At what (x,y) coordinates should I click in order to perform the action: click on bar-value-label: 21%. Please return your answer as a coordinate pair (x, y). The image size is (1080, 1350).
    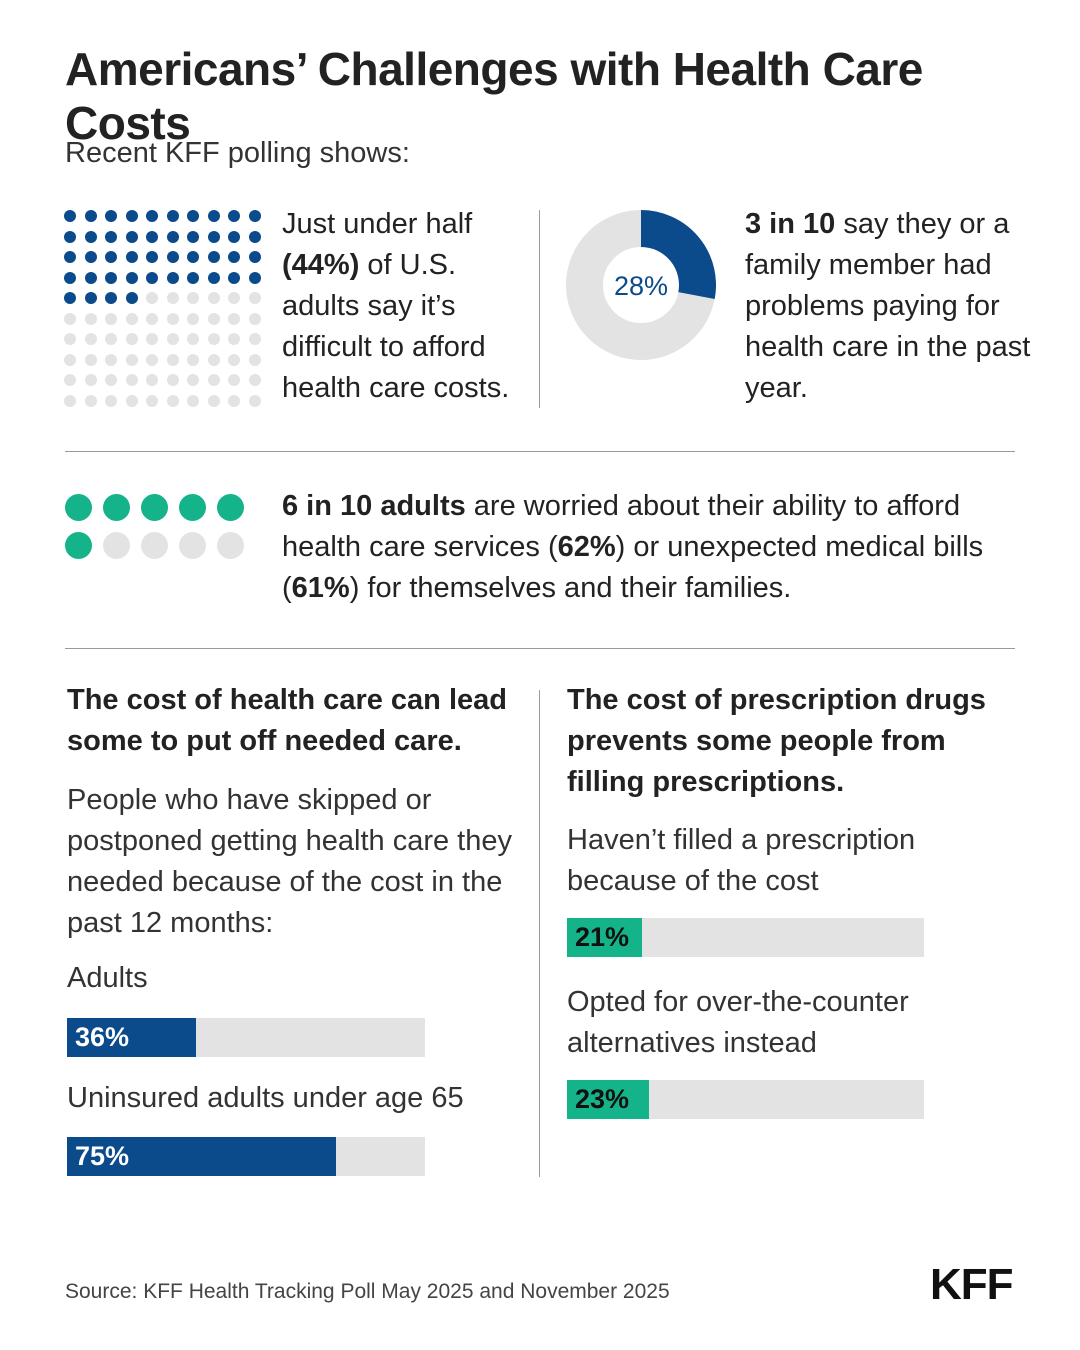
    Looking at the image, I should click on (602, 937).